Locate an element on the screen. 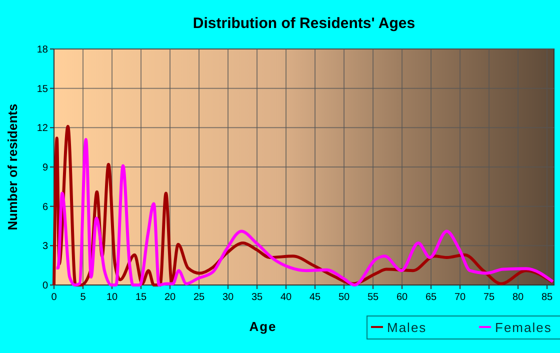 The image size is (560, 353). x-tick-label: 55 is located at coordinates (373, 297).